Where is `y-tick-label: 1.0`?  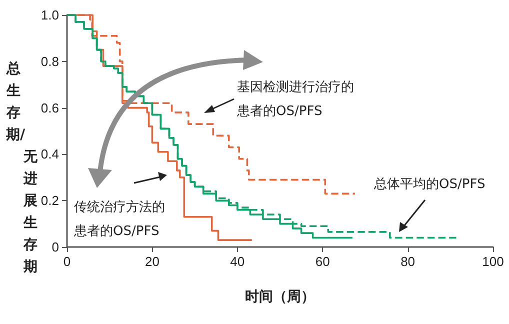 y-tick-label: 1.0 is located at coordinates (49, 15).